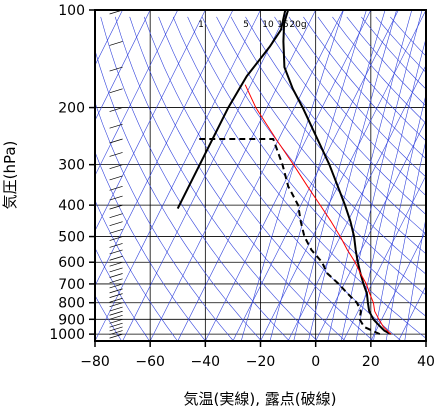 Image resolution: width=436 pixels, height=411 pixels. I want to click on isotherm--110, so click(137, 93).